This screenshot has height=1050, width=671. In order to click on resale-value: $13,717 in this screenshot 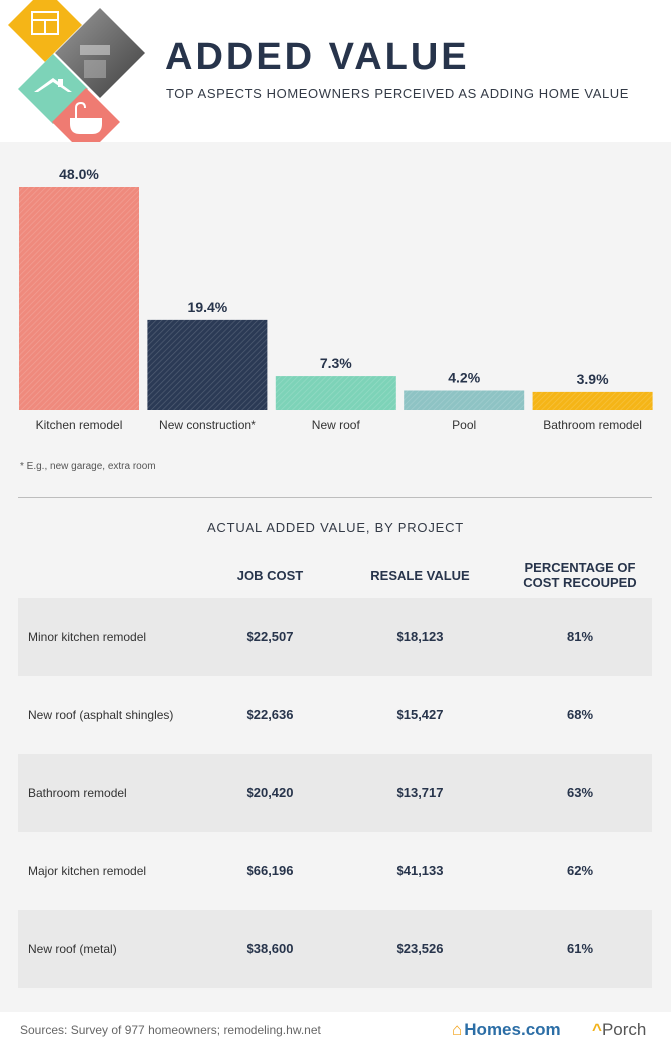, I will do `click(420, 792)`.